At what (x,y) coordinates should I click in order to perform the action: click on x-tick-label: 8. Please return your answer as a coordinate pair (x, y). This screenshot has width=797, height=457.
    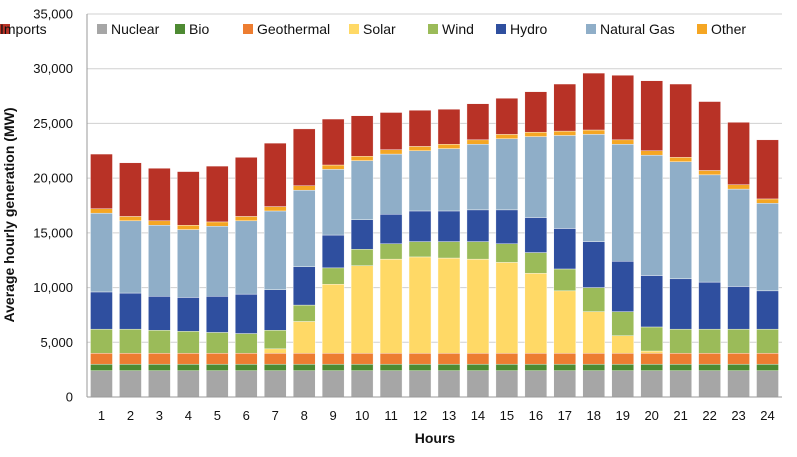
    Looking at the image, I should click on (304, 415).